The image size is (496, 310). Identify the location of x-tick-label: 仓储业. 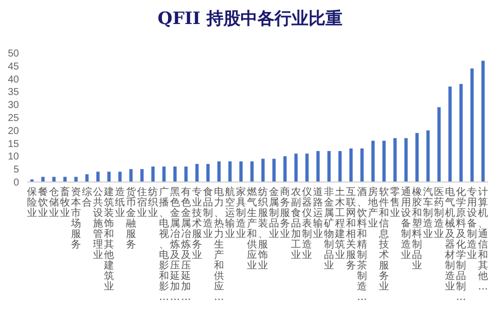
(53, 202).